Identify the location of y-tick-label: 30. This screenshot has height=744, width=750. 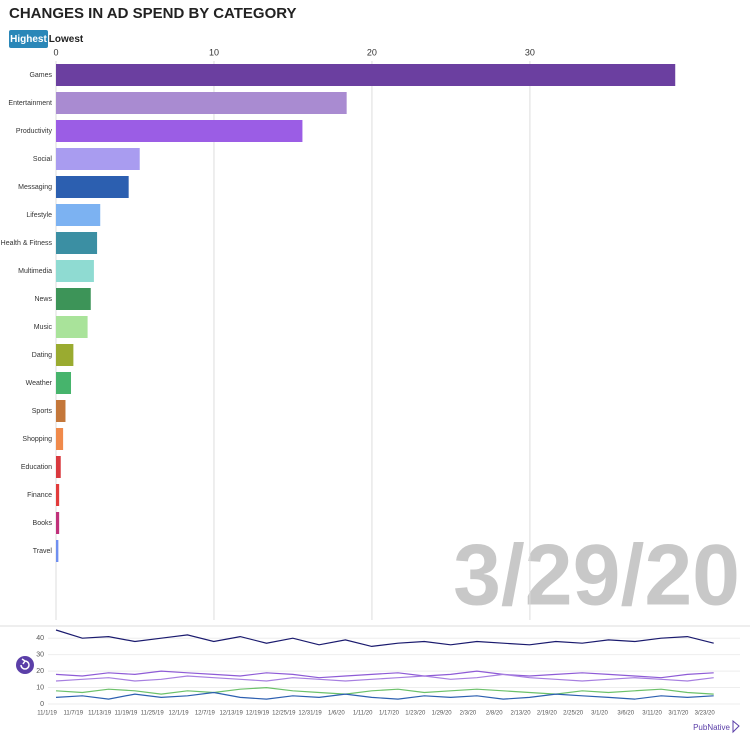
(40, 655).